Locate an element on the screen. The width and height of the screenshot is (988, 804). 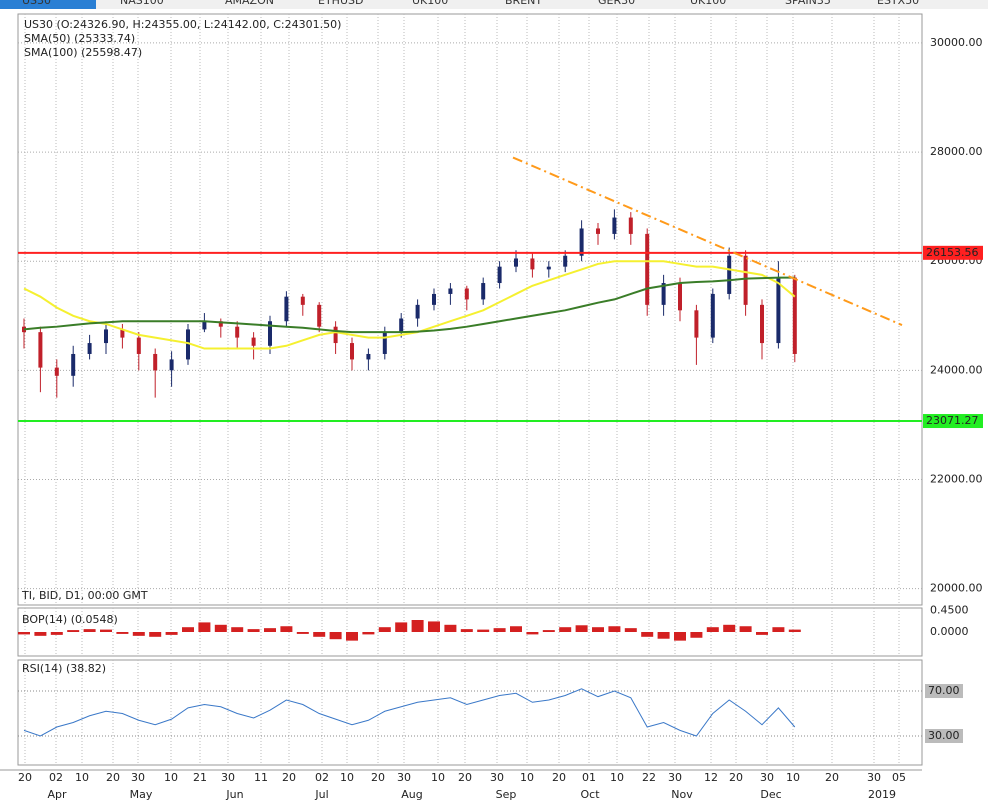
tab: ETHUSD is located at coordinates (340, 3).